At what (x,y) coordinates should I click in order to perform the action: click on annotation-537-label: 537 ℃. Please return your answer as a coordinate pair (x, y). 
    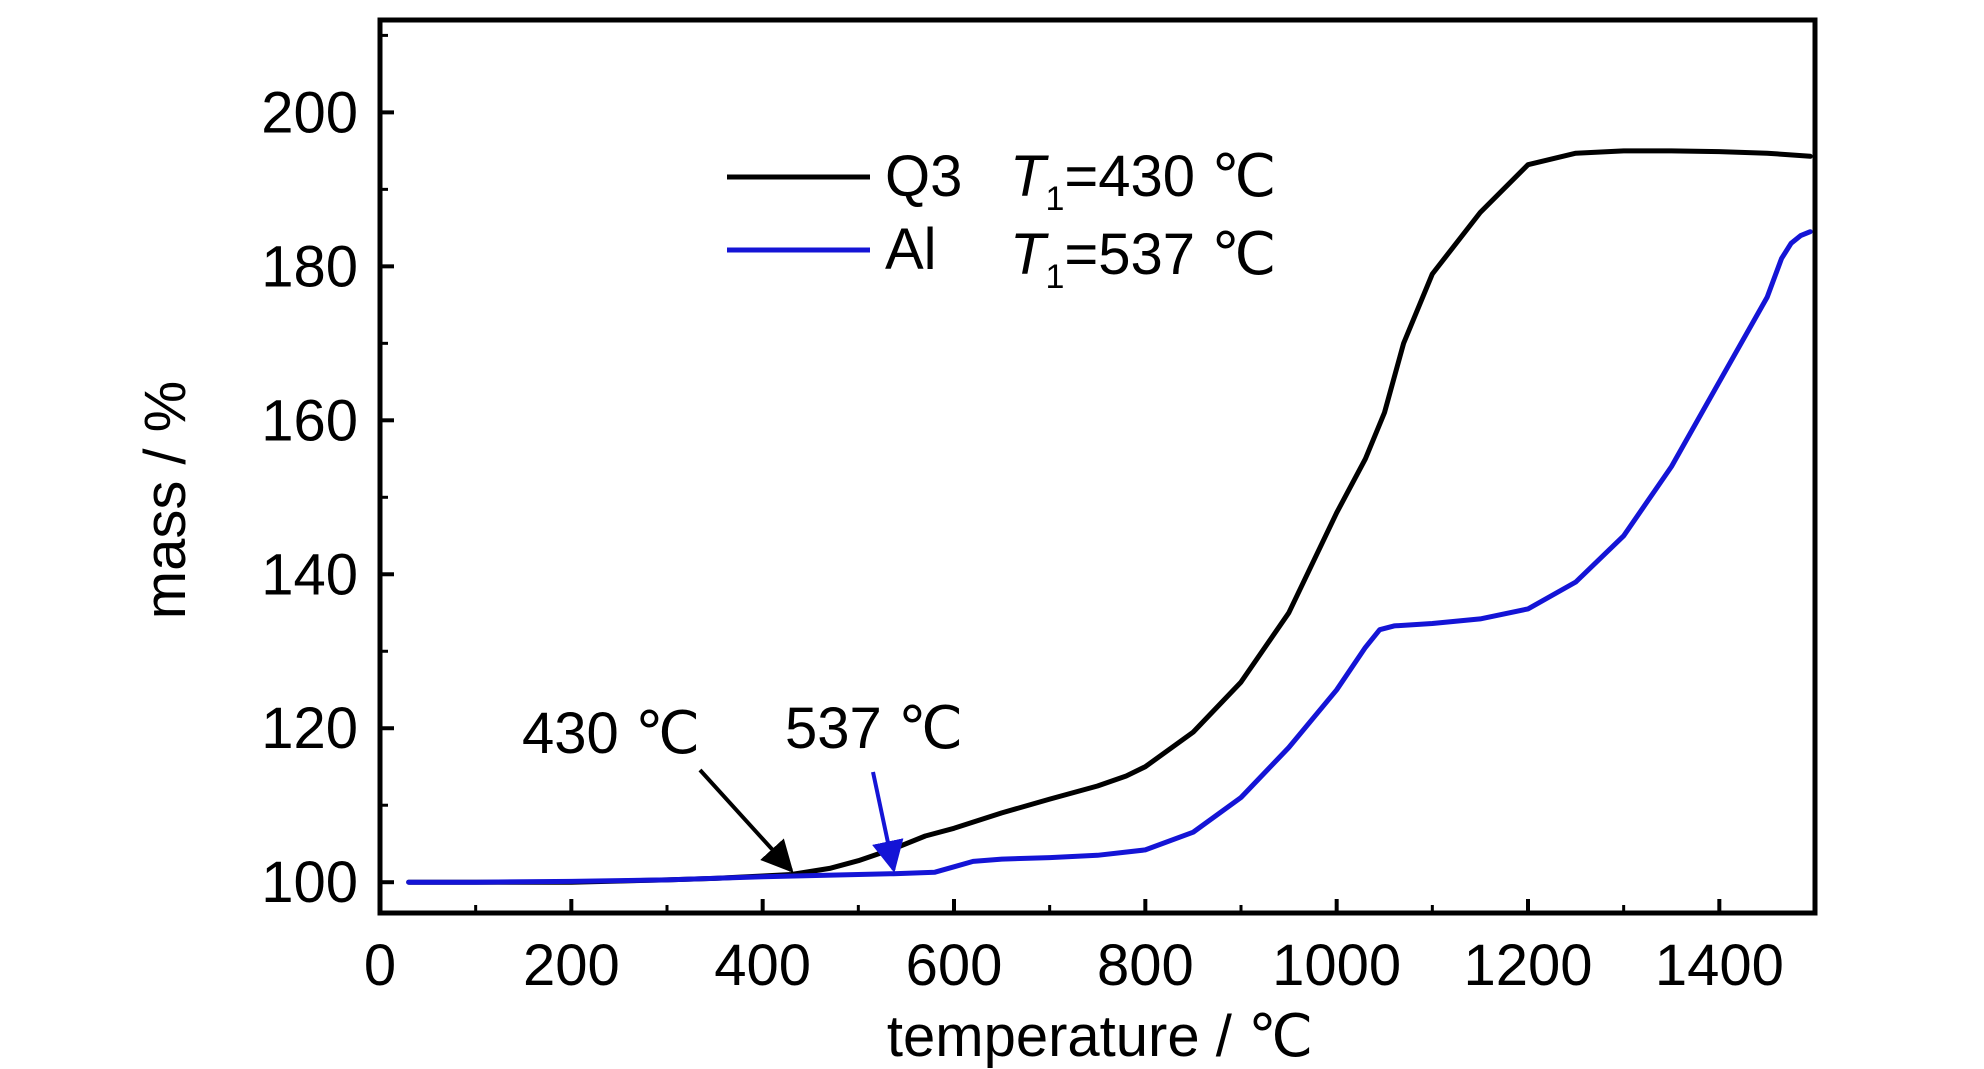
    Looking at the image, I should click on (874, 728).